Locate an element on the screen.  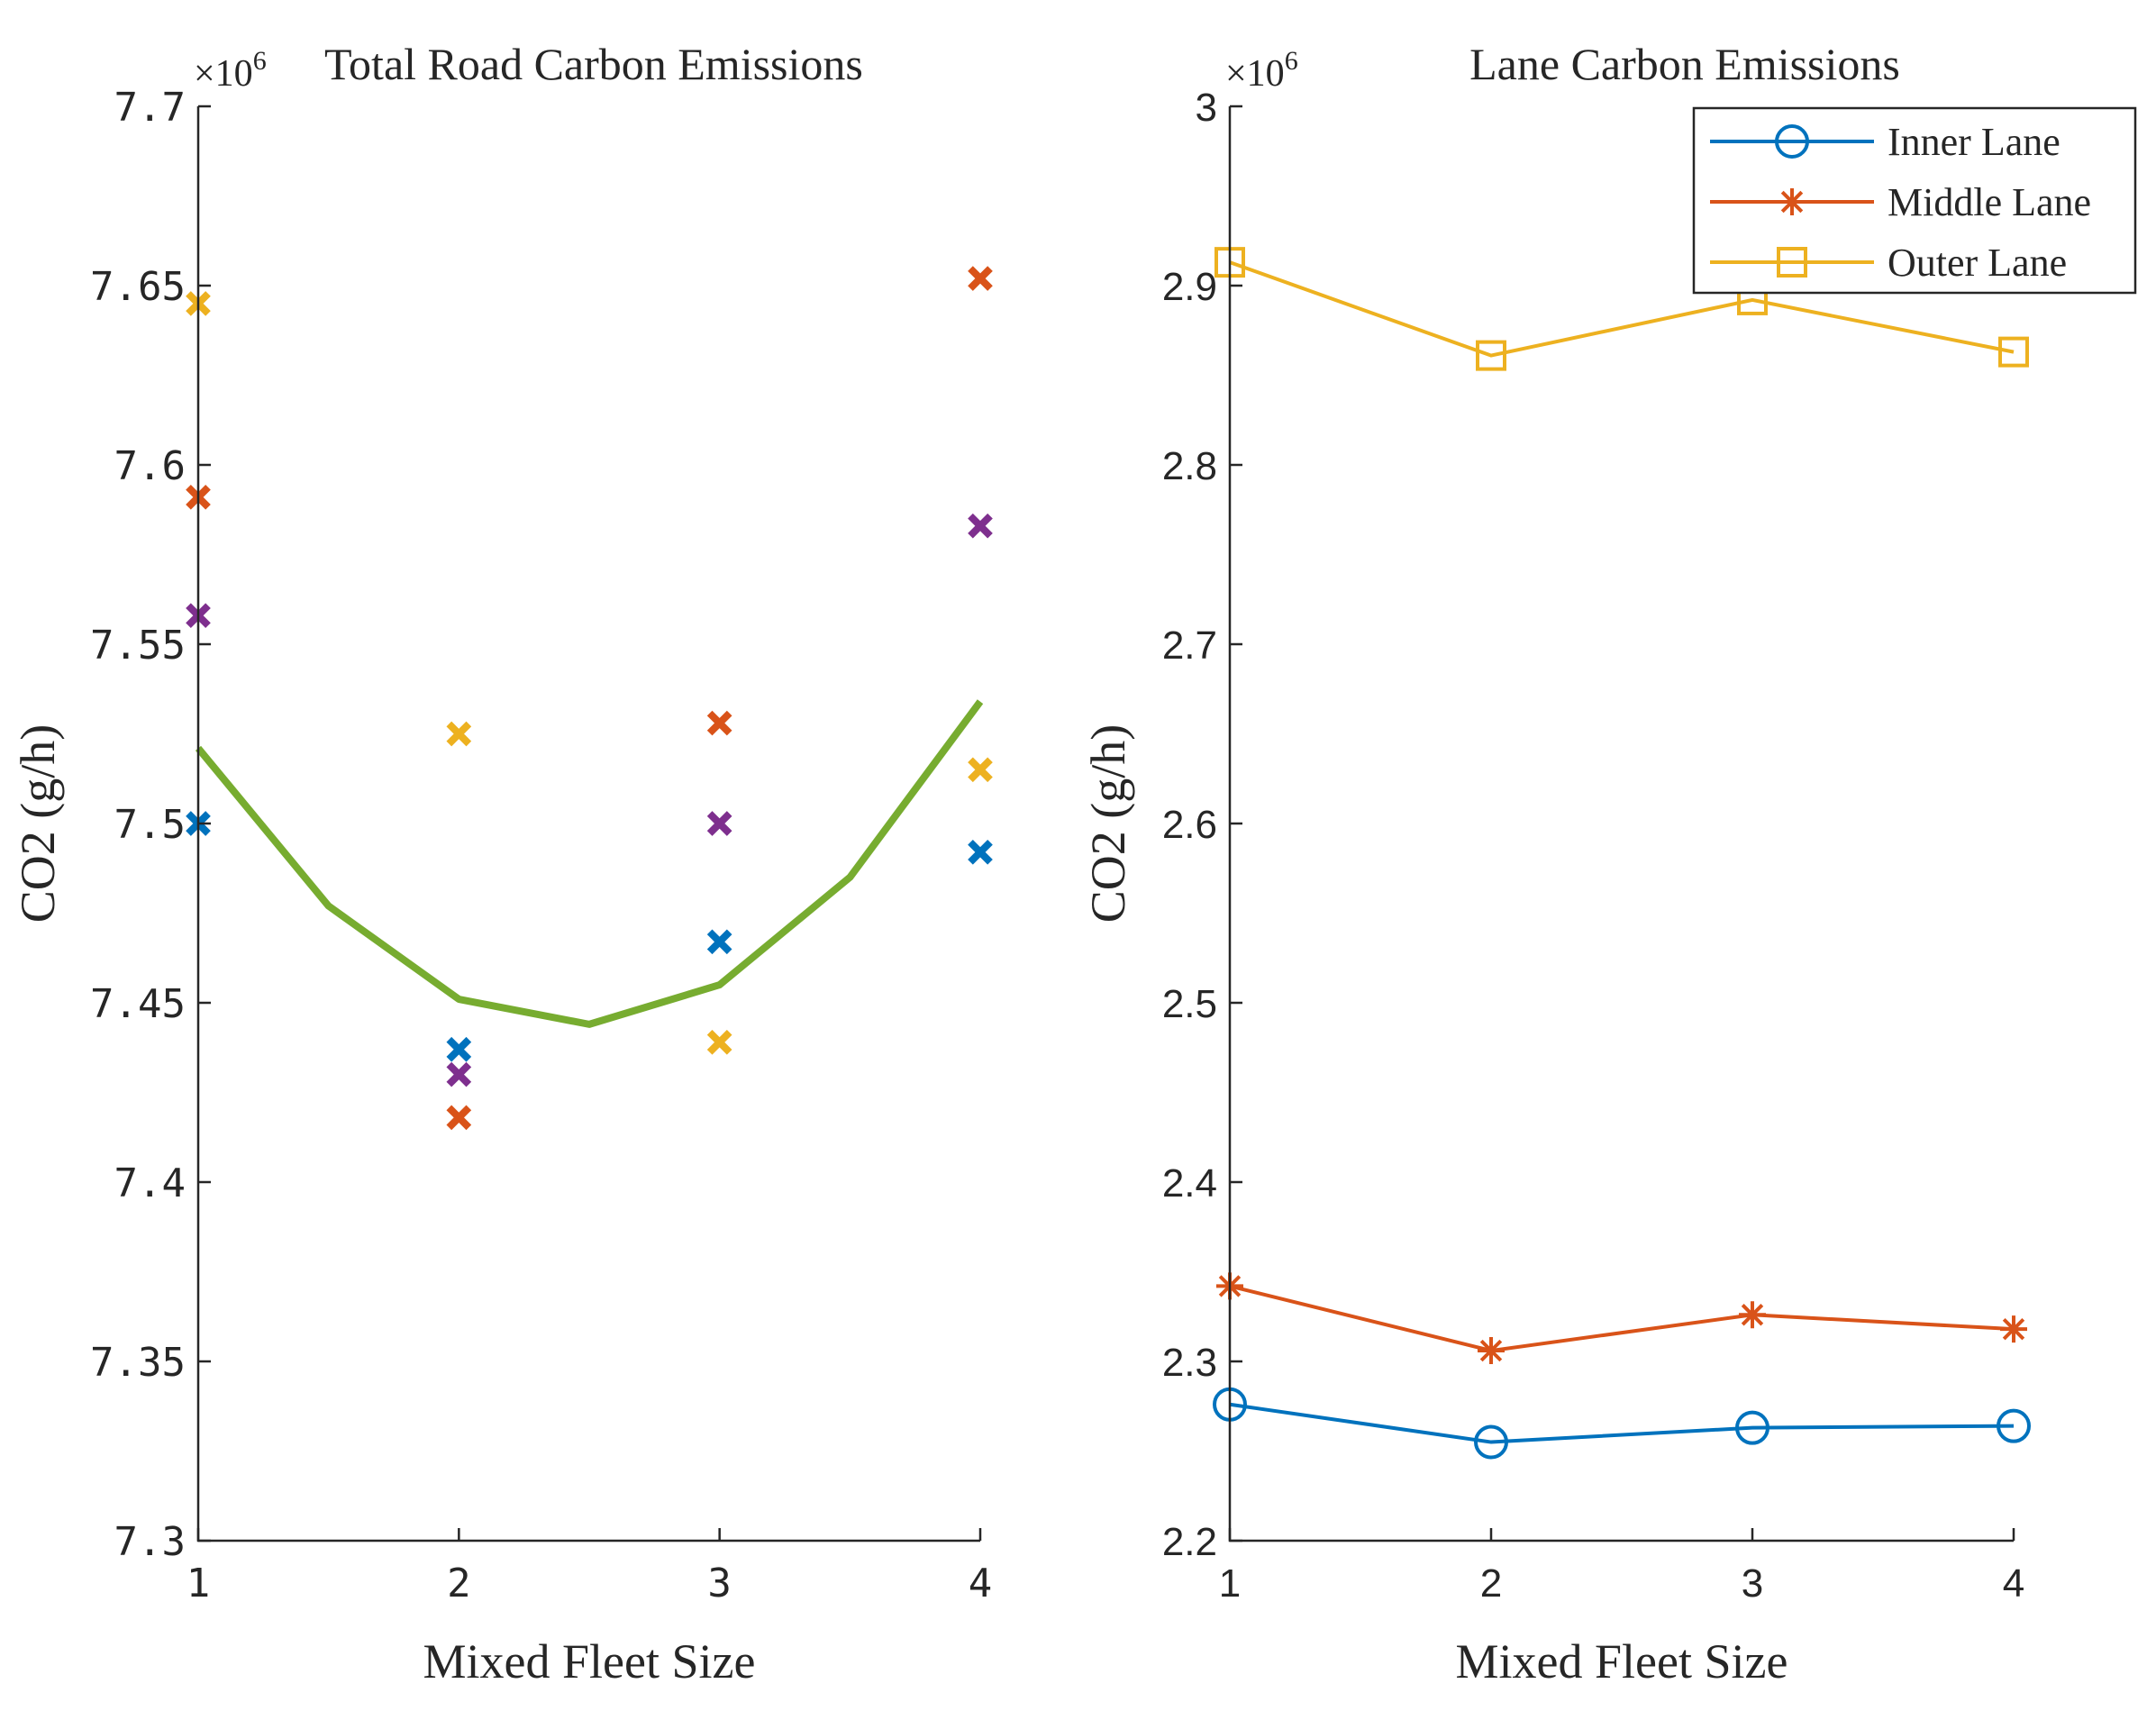
lane-emissions-y-tick-label: 2.8 is located at coordinates (1189, 466).